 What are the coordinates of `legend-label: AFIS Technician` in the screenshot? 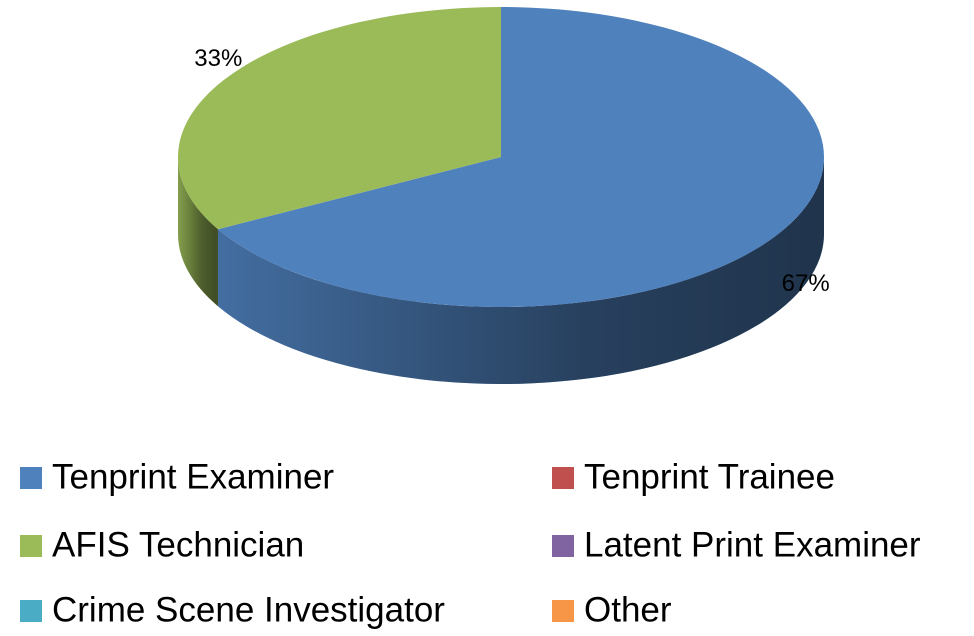 It's located at (178, 544).